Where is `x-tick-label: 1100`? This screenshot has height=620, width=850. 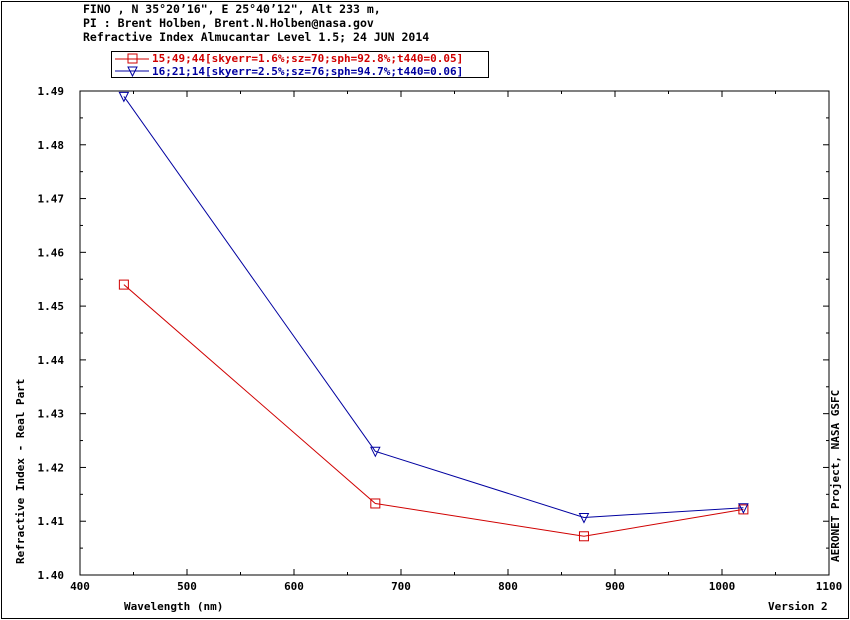 x-tick-label: 1100 is located at coordinates (829, 586).